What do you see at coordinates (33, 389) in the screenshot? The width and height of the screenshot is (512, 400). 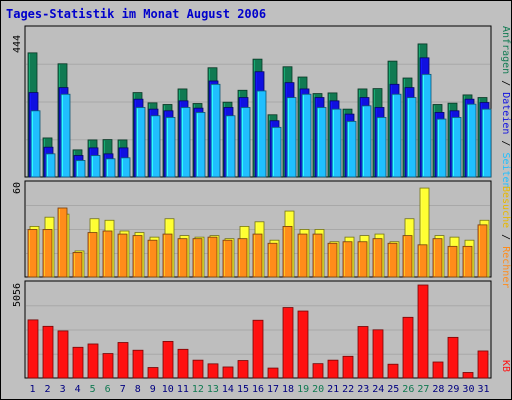 I see `day-label-1: 1` at bounding box center [33, 389].